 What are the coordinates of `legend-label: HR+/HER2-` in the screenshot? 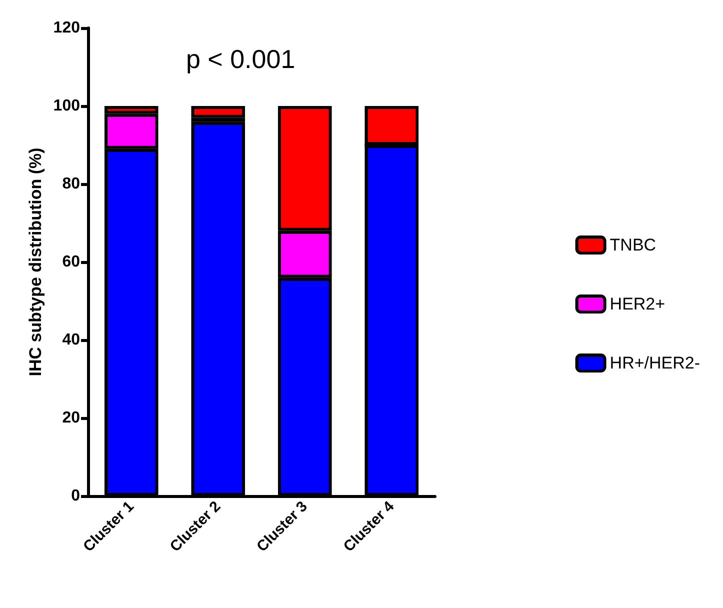 It's located at (655, 363).